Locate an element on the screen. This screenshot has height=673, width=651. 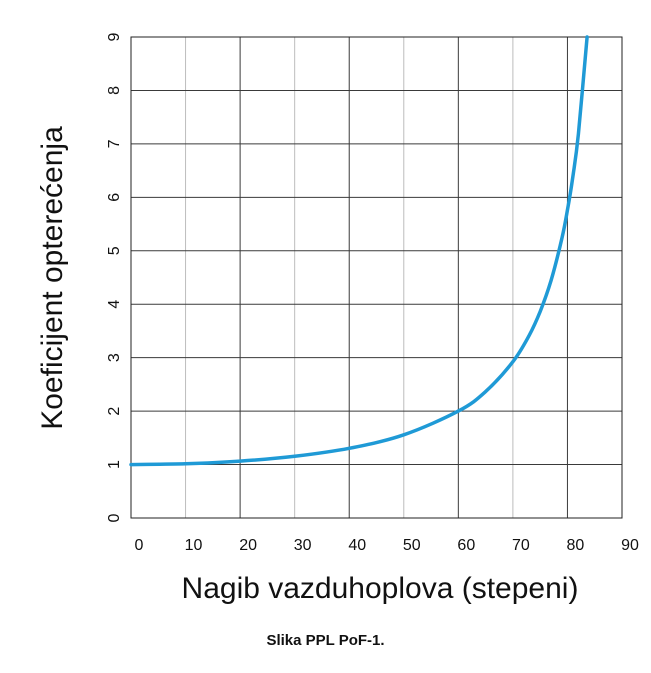
y-axis-title: Koeficijent opterećenja is located at coordinates (52, 278).